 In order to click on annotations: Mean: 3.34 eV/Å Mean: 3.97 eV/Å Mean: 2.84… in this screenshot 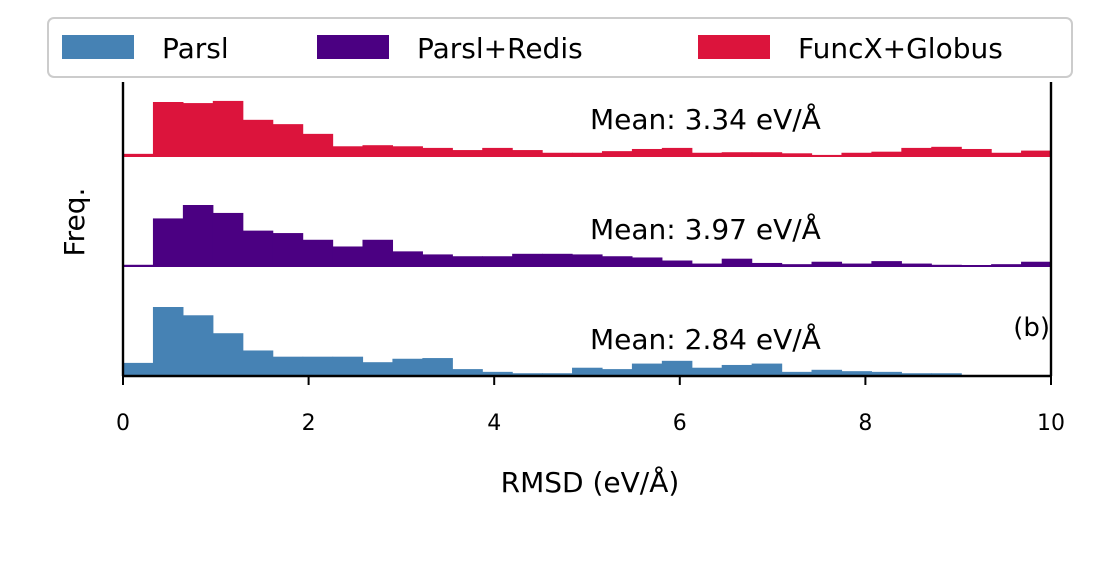, I will do `click(705, 229)`.